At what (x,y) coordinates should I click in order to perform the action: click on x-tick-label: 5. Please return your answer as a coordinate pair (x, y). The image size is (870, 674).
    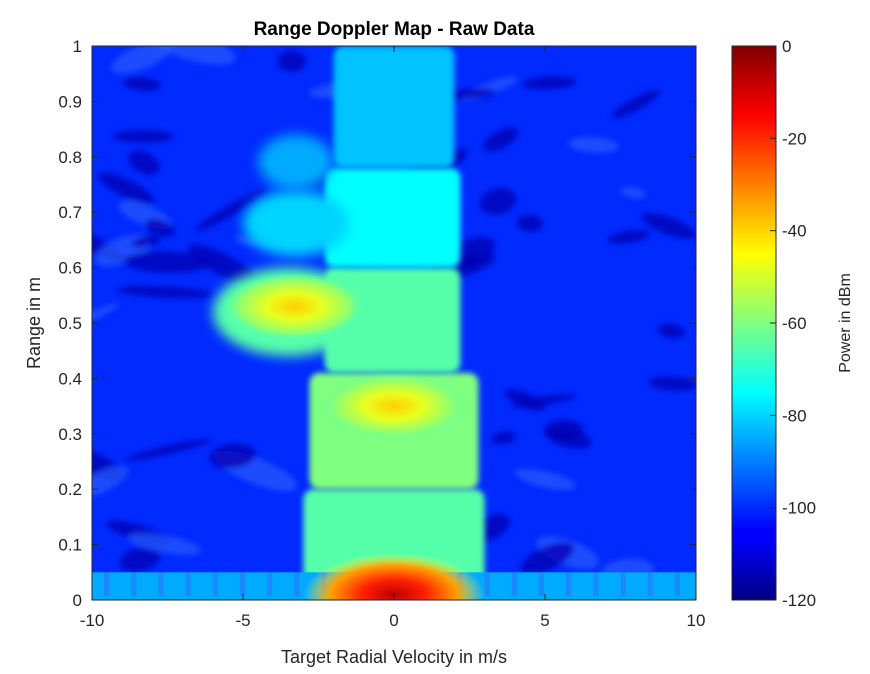
    Looking at the image, I should click on (544, 620).